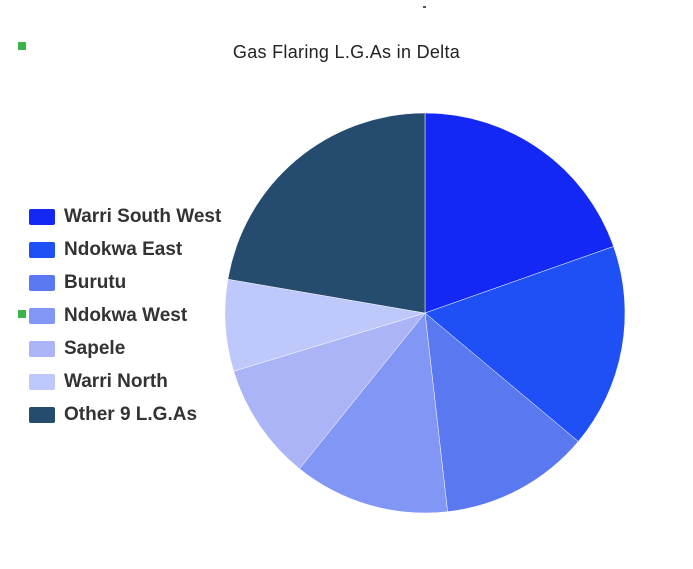 The image size is (693, 569). I want to click on legend-item: Burutu, so click(125, 282).